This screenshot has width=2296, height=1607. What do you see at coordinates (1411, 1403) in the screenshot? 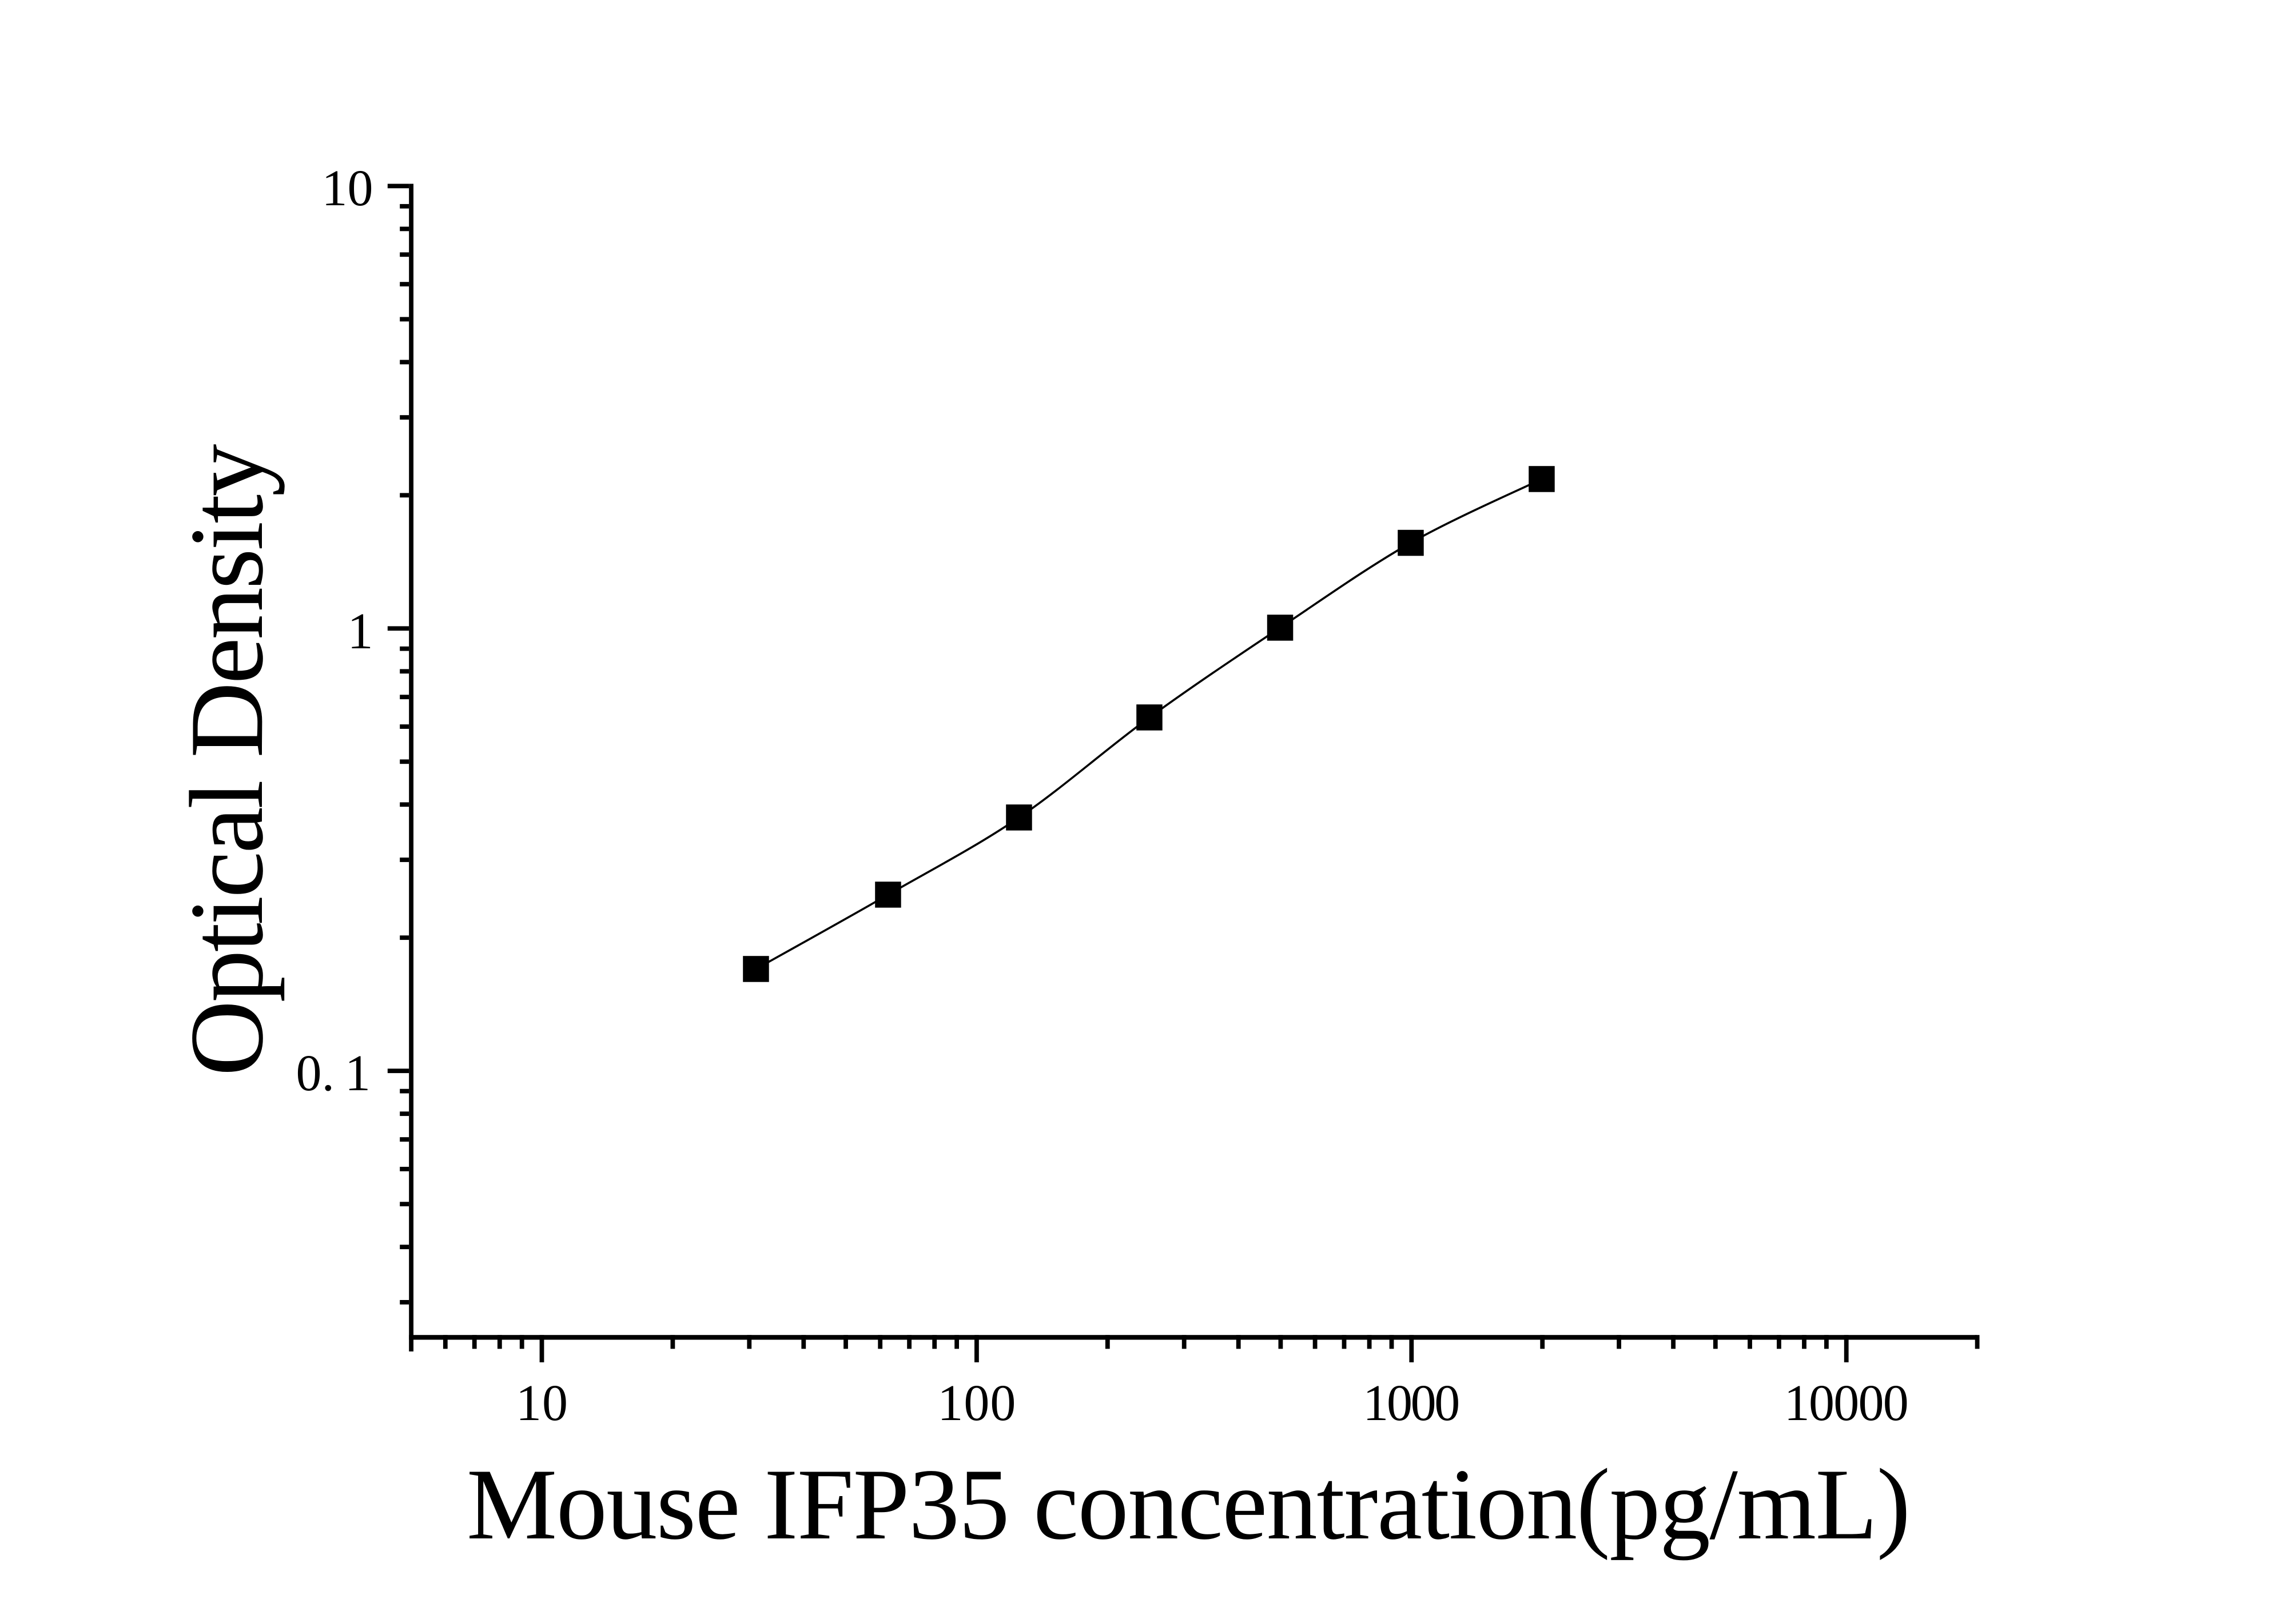
I see `svg-text: 1000` at bounding box center [1411, 1403].